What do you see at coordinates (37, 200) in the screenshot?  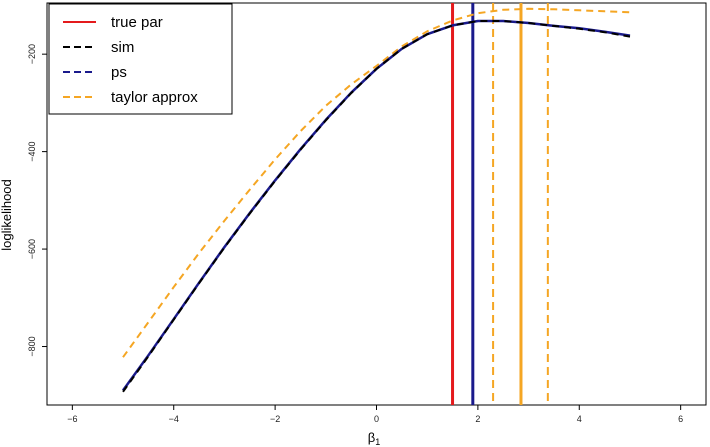 I see `y-axis: −800 −600 −400 −200` at bounding box center [37, 200].